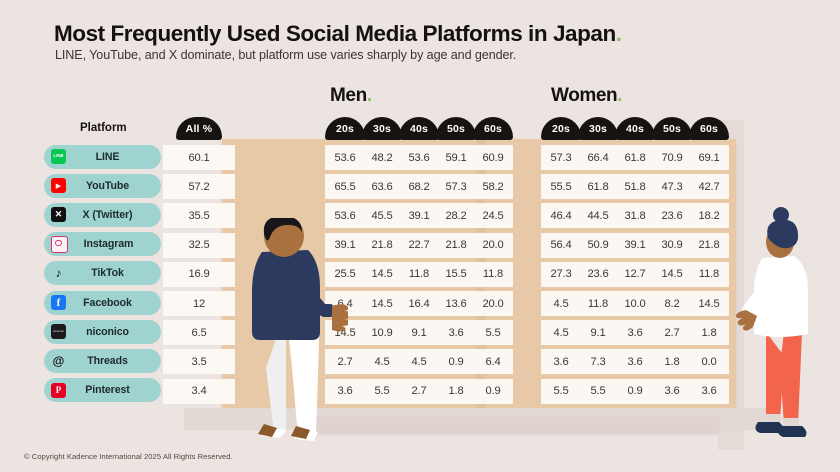  I want to click on cell-women-40s-3: 39.1, so click(635, 245).